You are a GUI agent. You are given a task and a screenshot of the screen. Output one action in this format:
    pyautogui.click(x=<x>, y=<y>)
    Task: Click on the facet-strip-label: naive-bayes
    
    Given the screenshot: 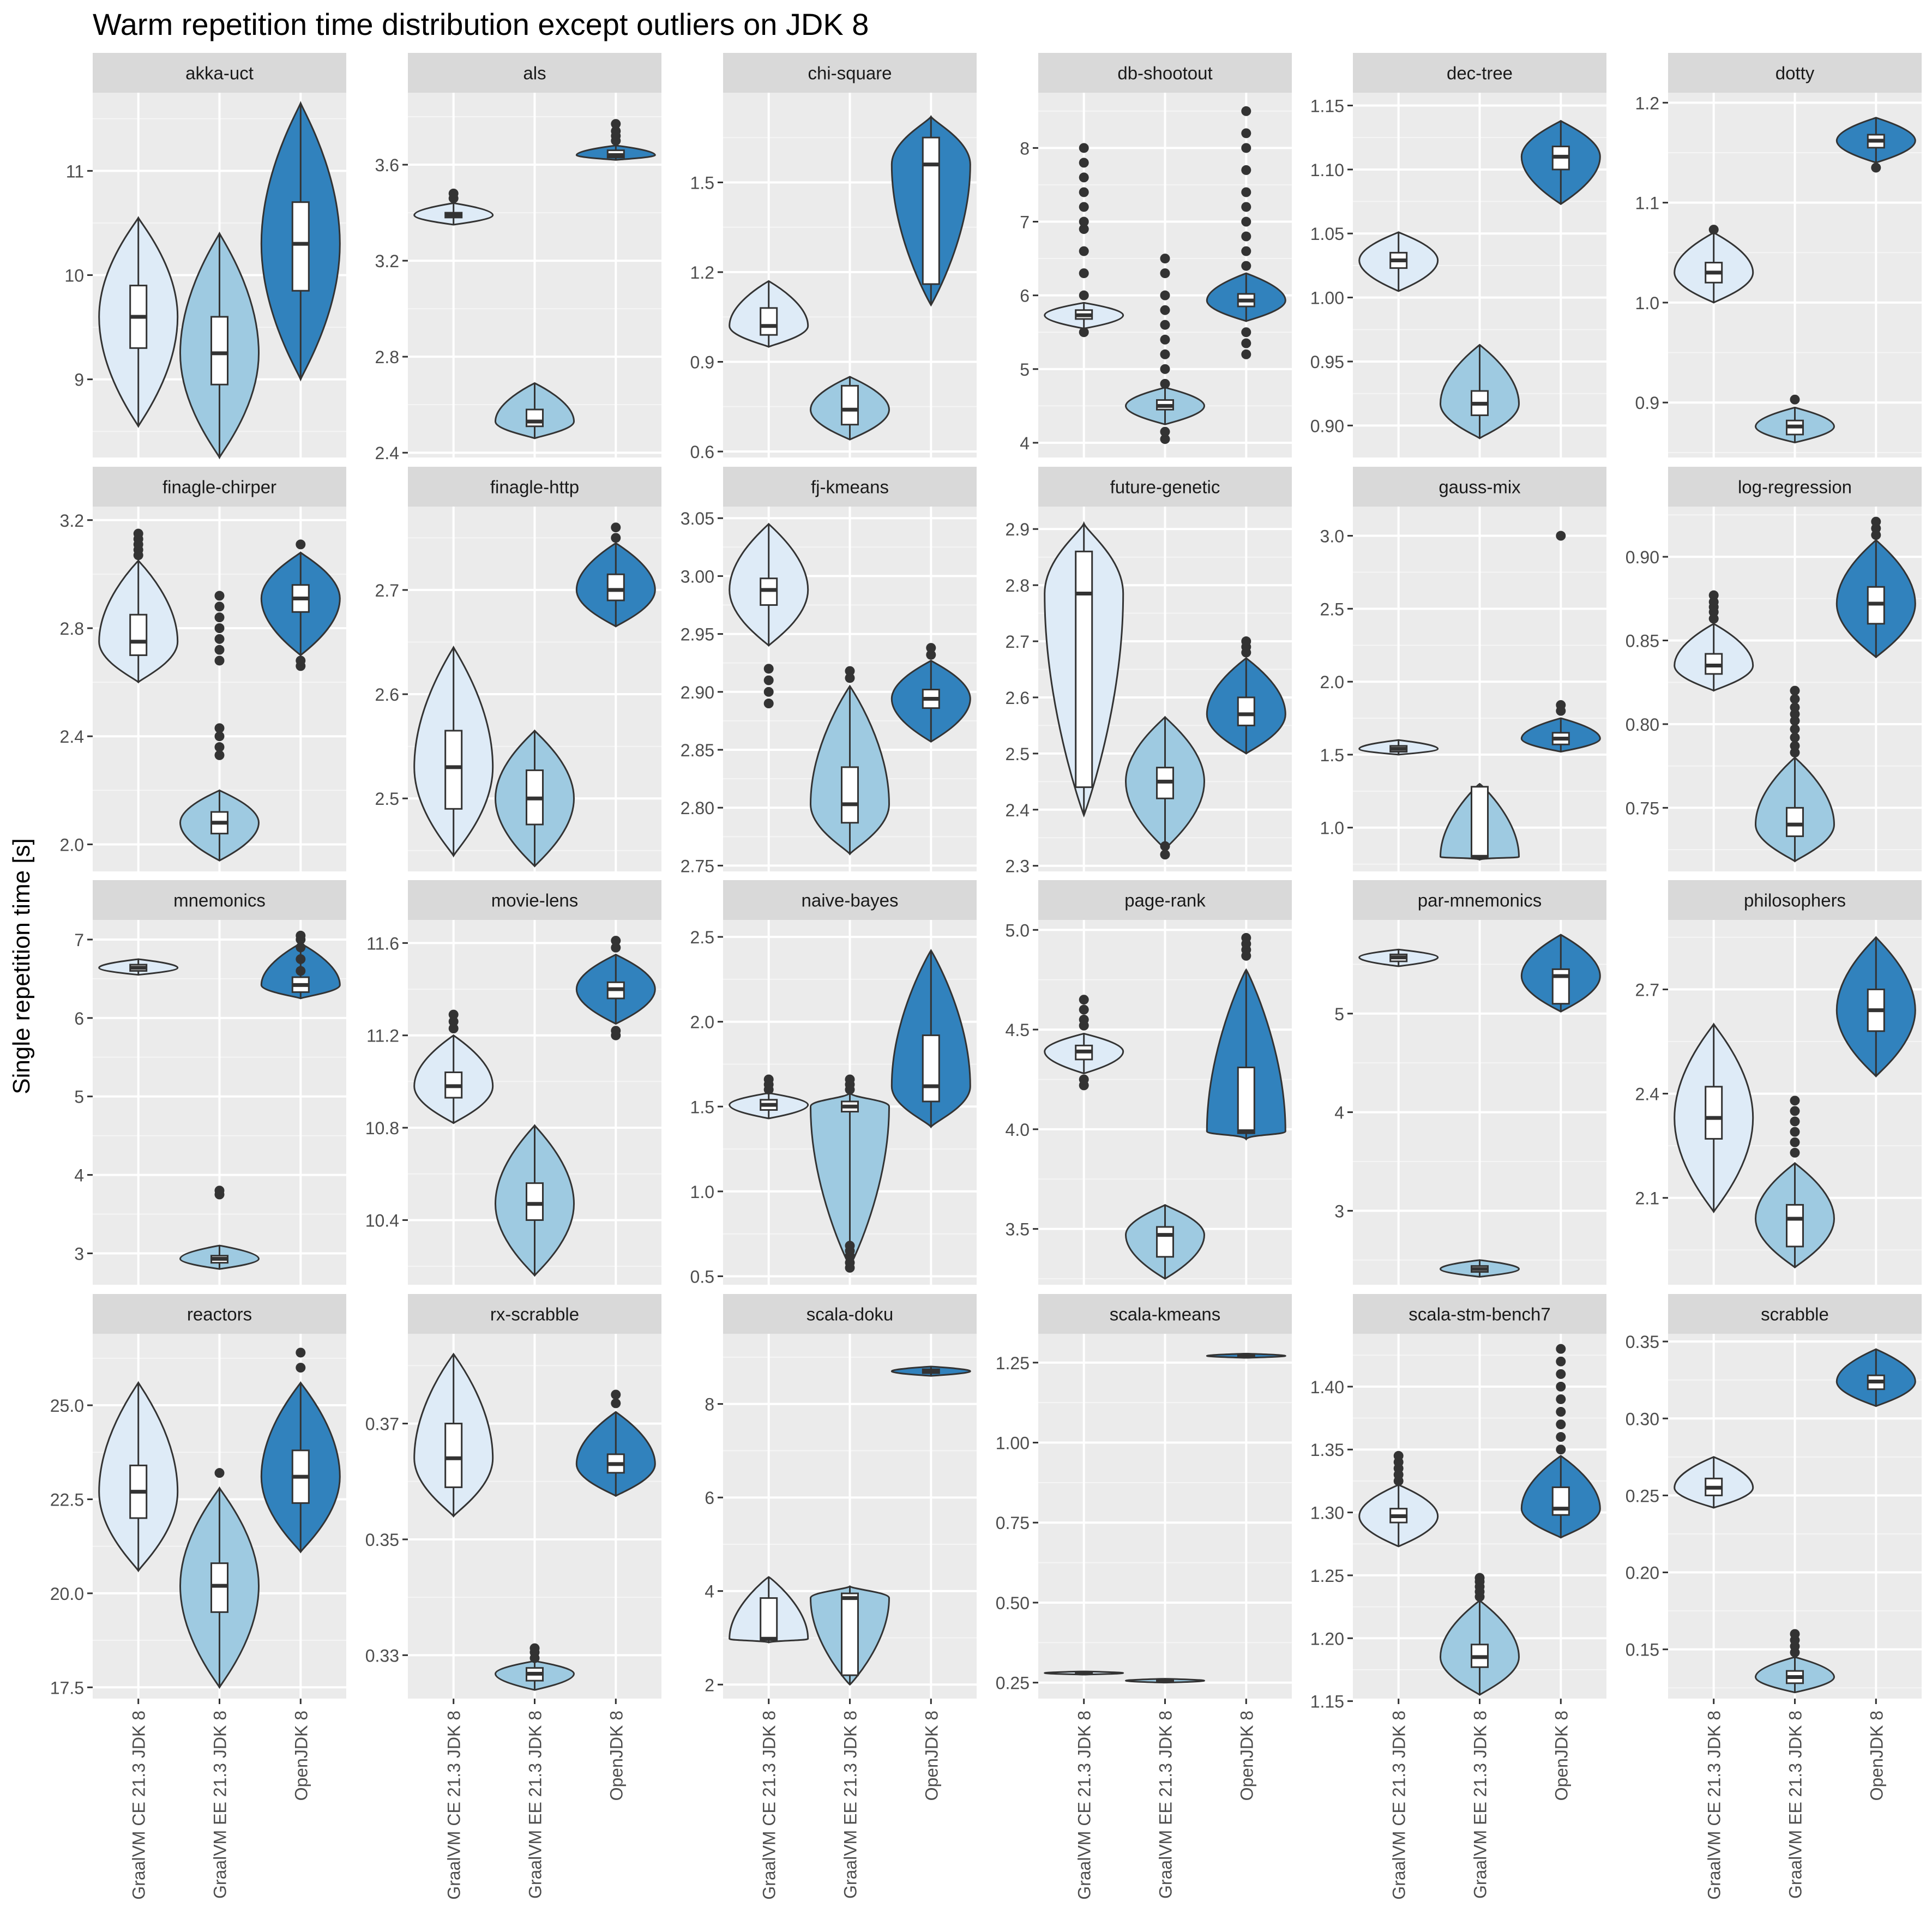 What is the action you would take?
    pyautogui.click(x=850, y=900)
    